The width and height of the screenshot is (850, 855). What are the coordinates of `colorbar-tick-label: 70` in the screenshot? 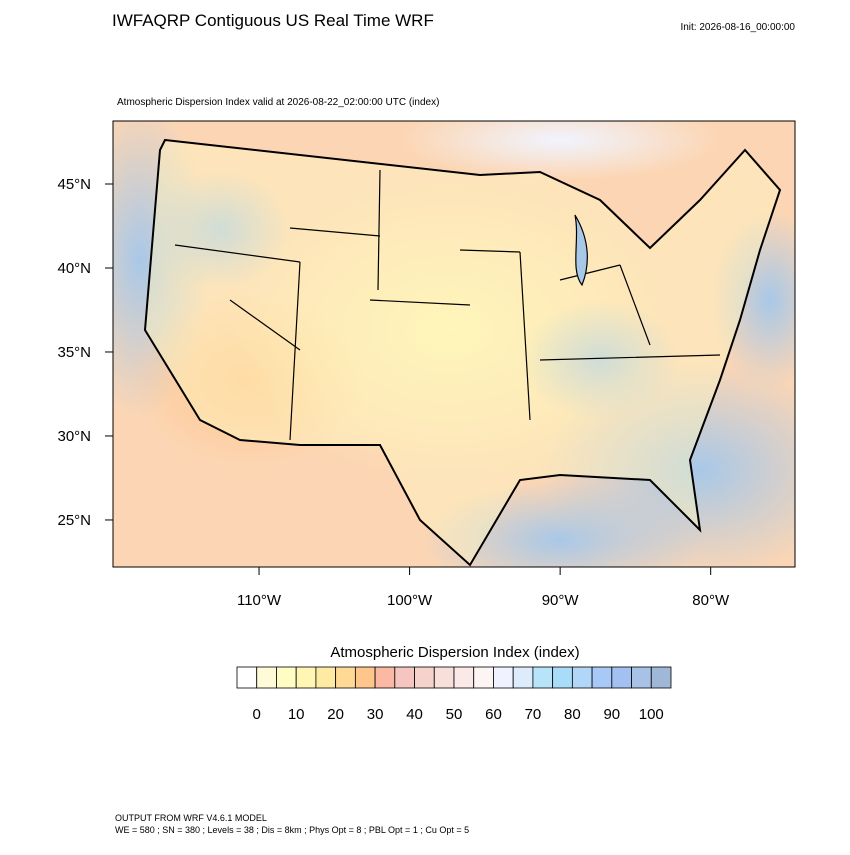 It's located at (533, 714).